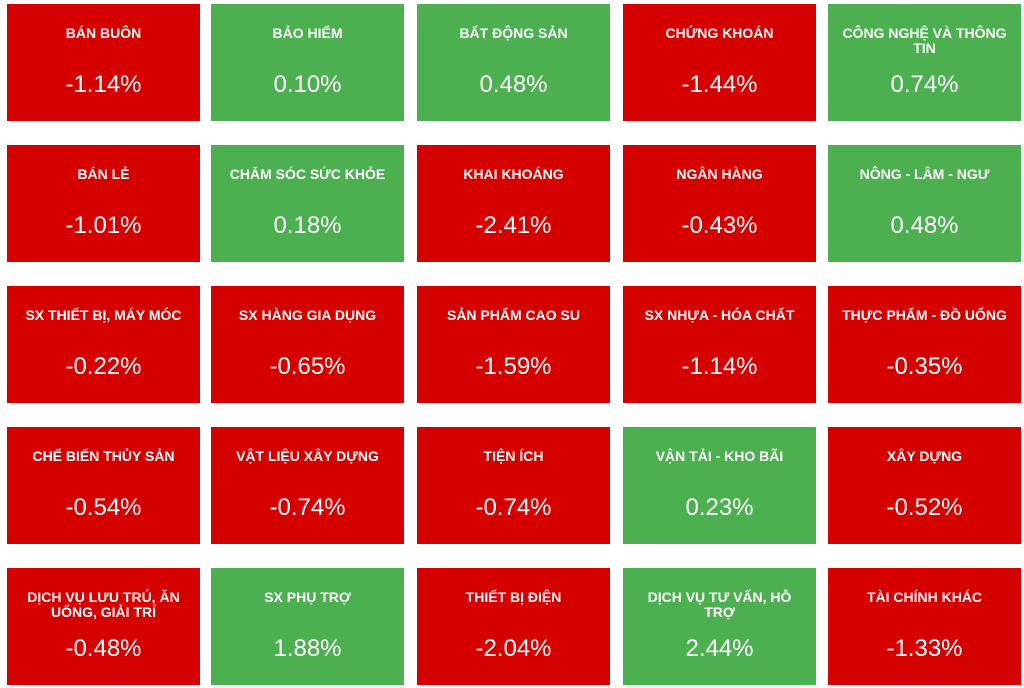 Image resolution: width=1024 pixels, height=688 pixels. I want to click on sector-tile: SX HÀNG GIA DỤNG -0.65%, so click(307, 344).